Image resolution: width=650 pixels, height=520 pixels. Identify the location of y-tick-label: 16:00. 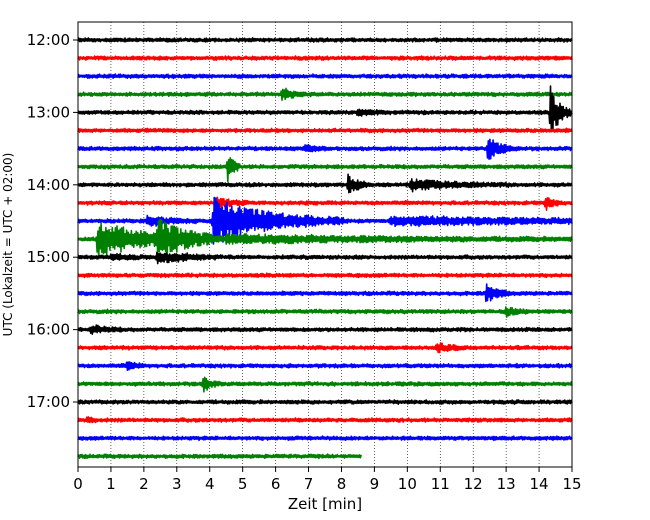
(48, 330).